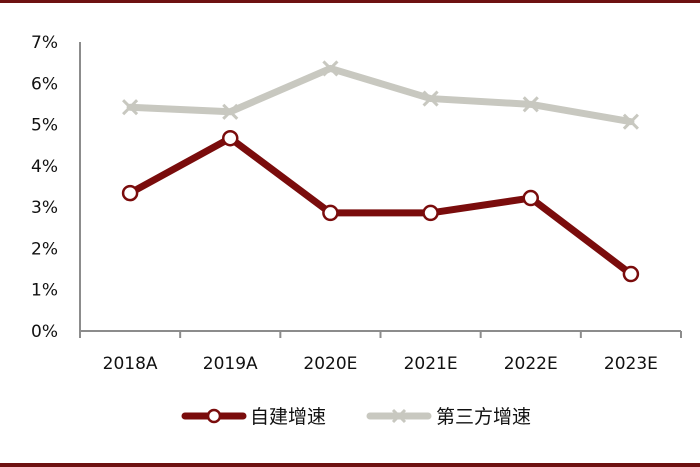 Image resolution: width=700 pixels, height=467 pixels. What do you see at coordinates (350, 1) in the screenshot?
I see `top-border` at bounding box center [350, 1].